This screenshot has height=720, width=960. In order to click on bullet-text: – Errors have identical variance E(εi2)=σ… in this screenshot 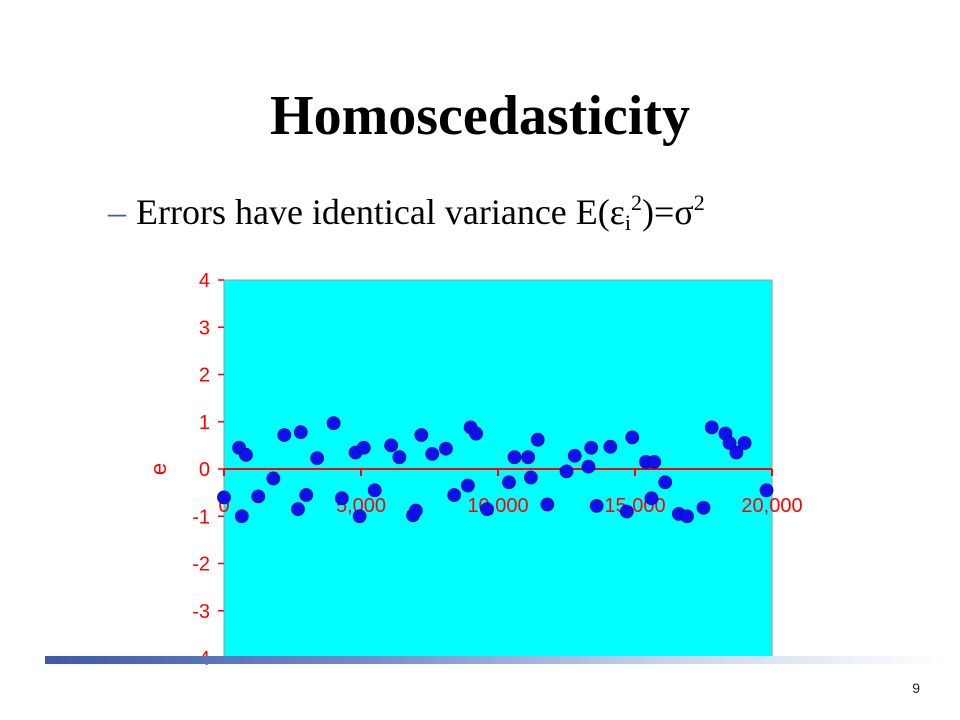, I will do `click(406, 213)`.